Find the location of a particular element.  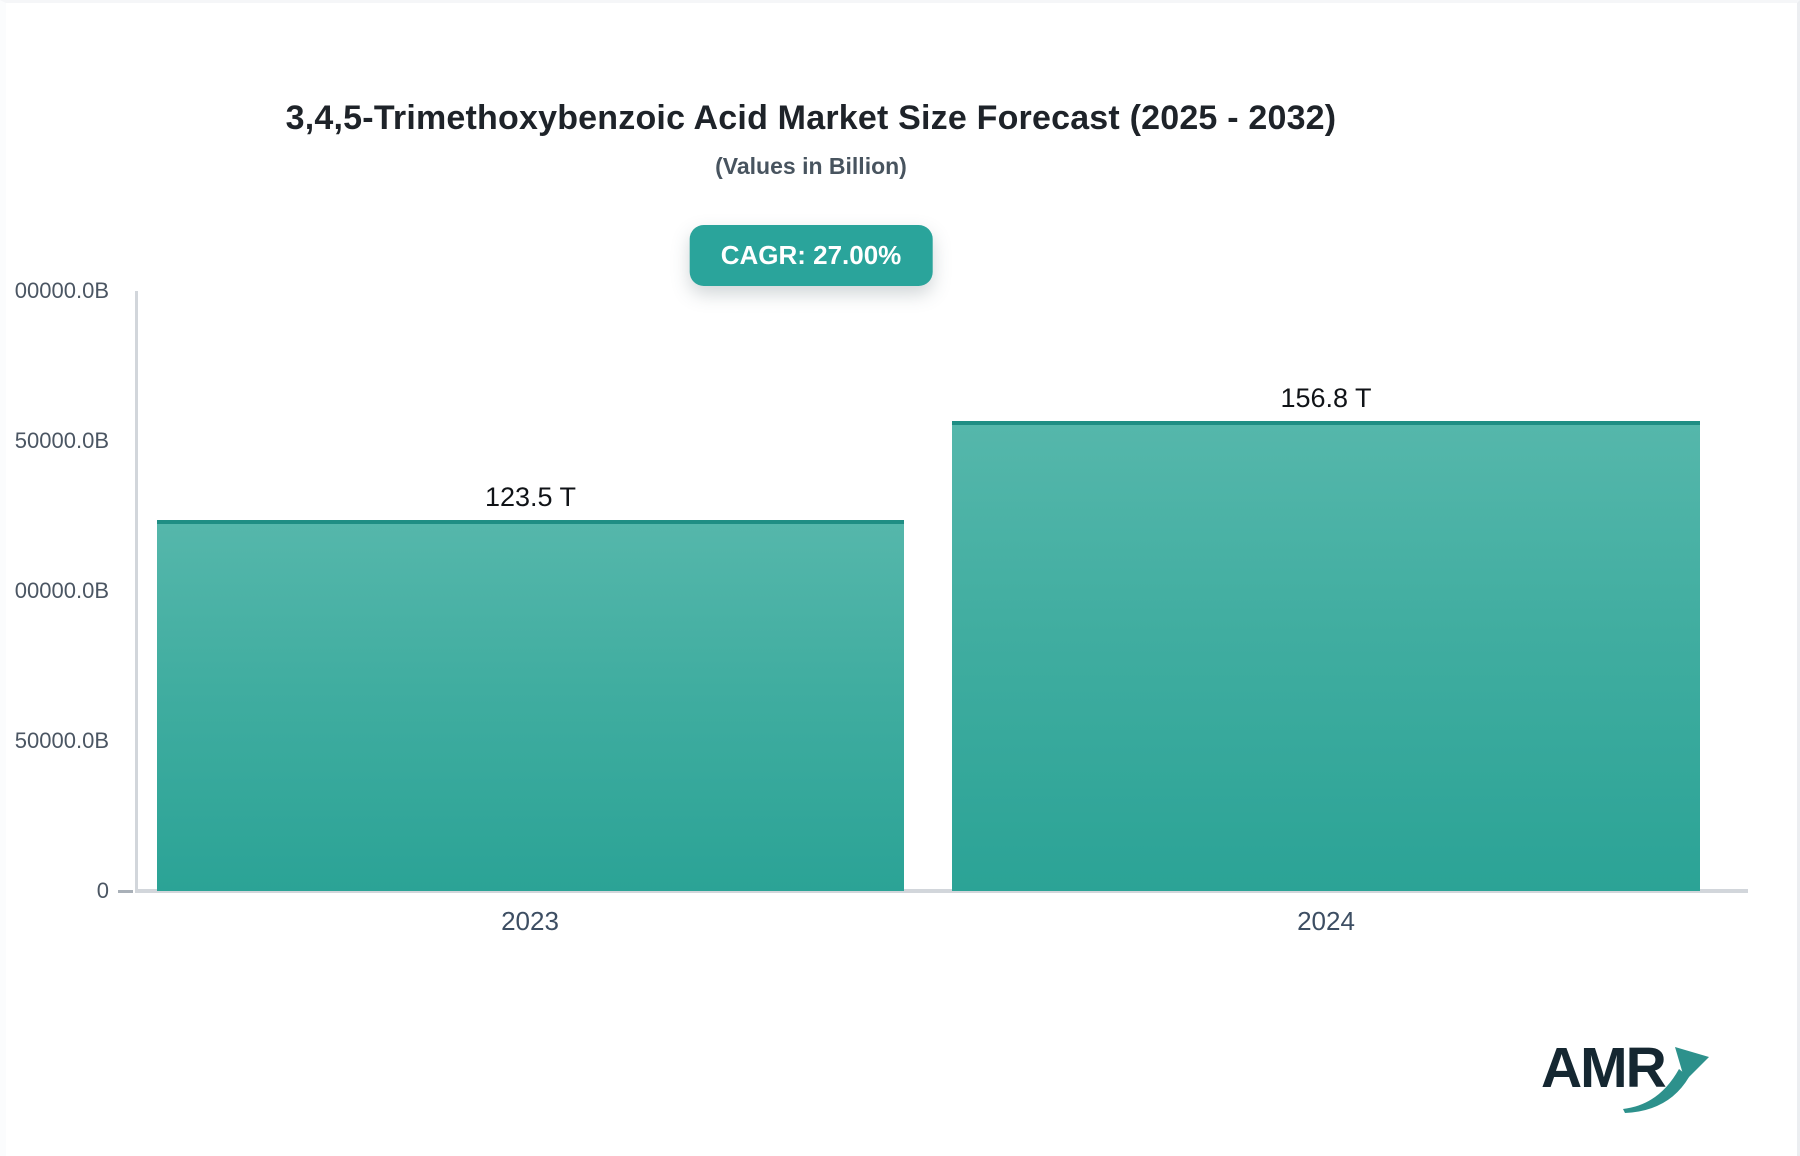

cagr-badge: CAGR: 27.00% is located at coordinates (811, 255).